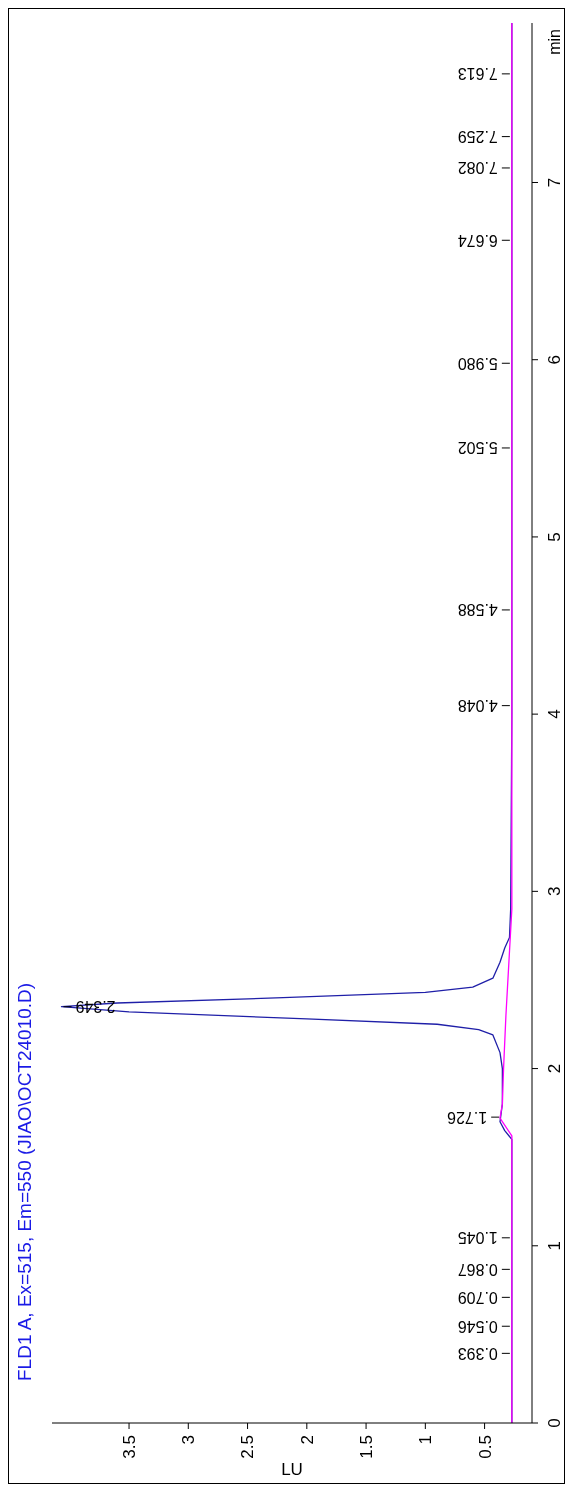 The image size is (571, 1490). What do you see at coordinates (477, 610) in the screenshot?
I see `annotation: 4.588` at bounding box center [477, 610].